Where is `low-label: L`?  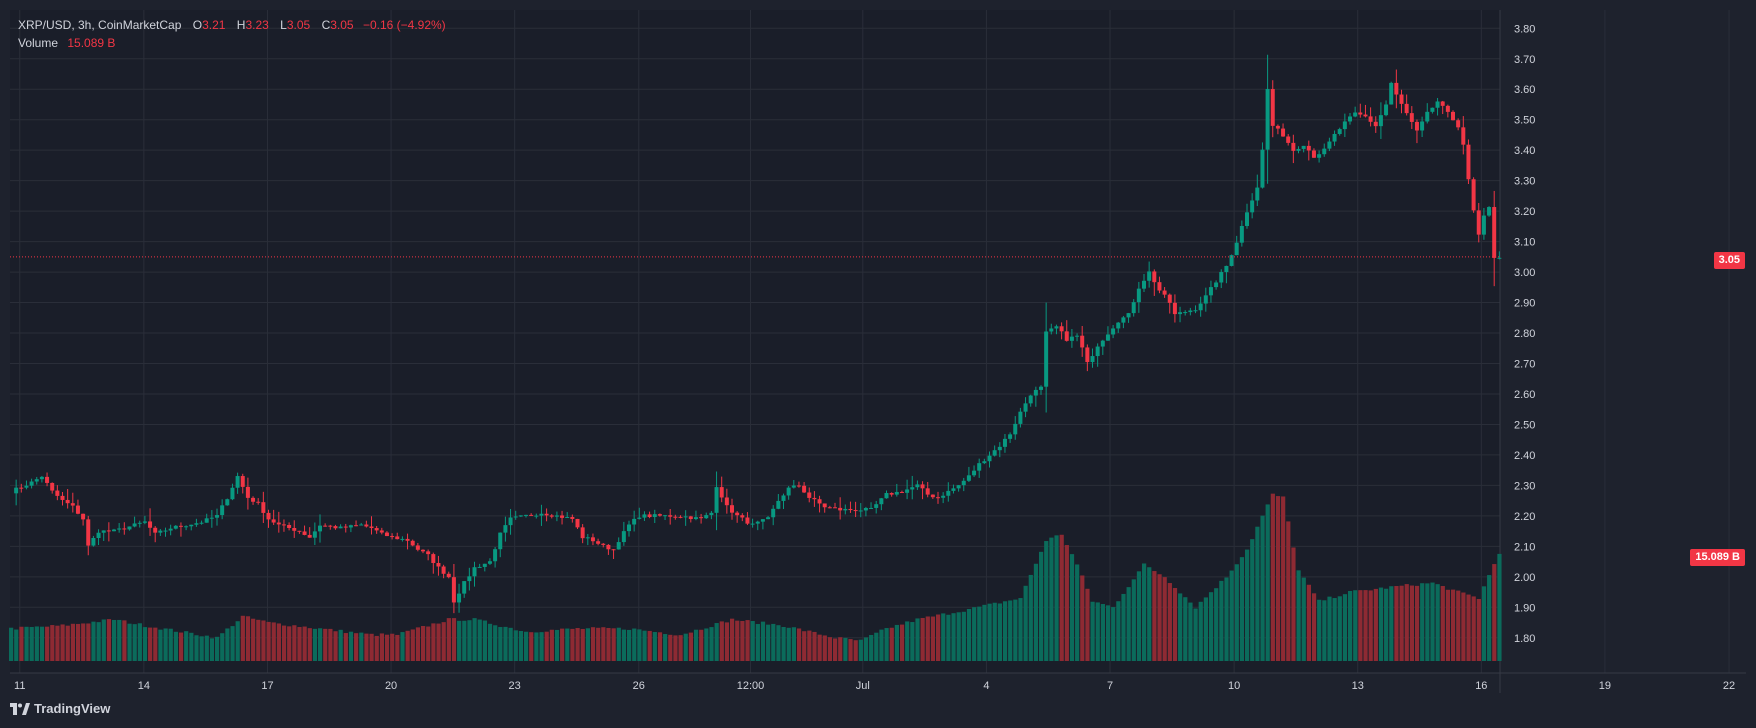
low-label: L is located at coordinates (283, 25).